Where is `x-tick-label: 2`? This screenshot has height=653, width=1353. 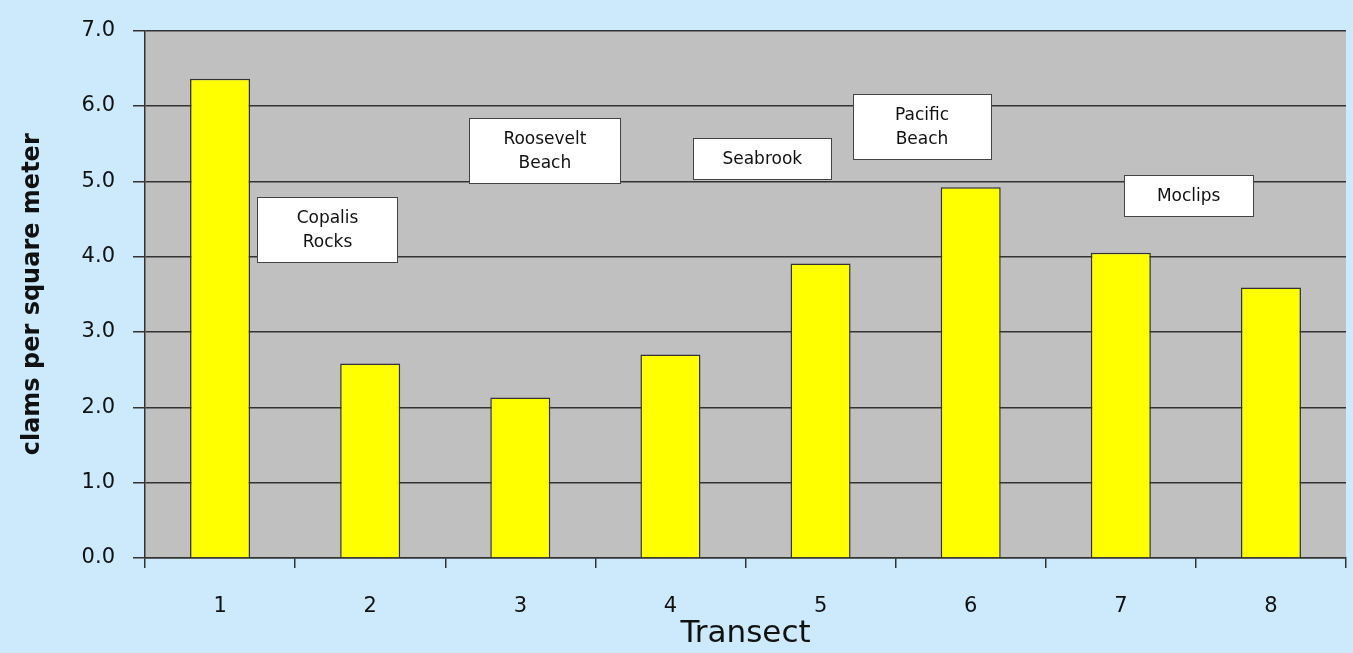 x-tick-label: 2 is located at coordinates (370, 605).